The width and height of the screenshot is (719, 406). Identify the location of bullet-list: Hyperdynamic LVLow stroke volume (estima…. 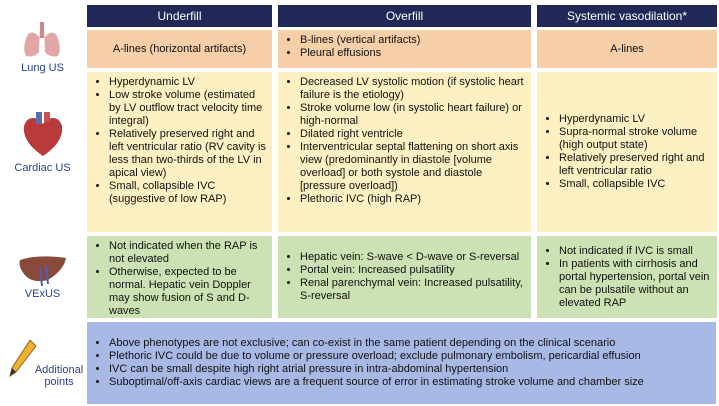
(179, 141).